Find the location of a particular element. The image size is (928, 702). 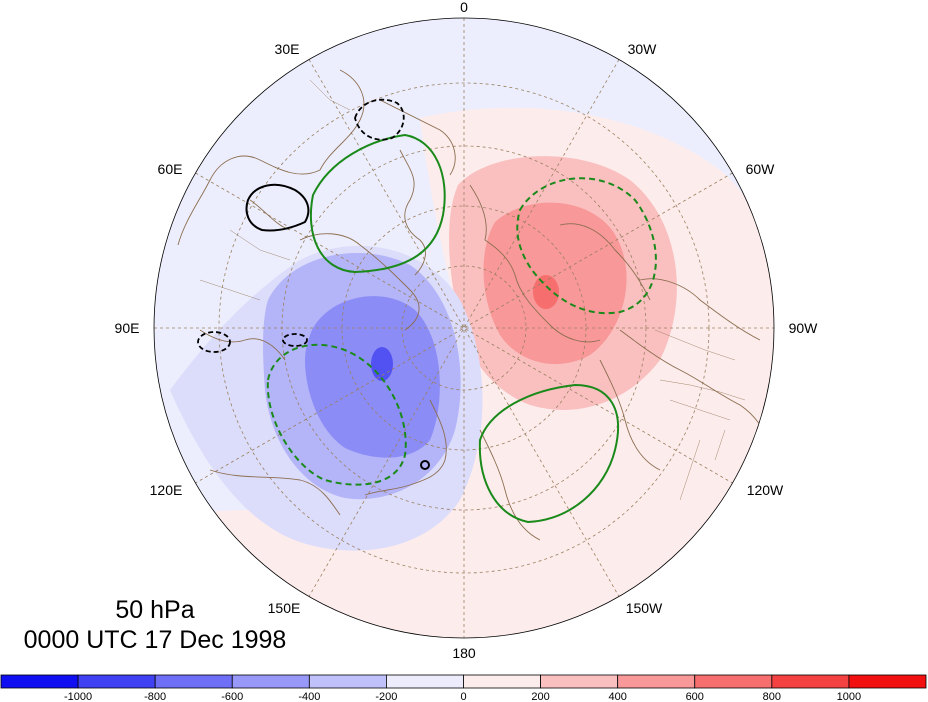

colorbar-tick-label: 200 is located at coordinates (540, 696).